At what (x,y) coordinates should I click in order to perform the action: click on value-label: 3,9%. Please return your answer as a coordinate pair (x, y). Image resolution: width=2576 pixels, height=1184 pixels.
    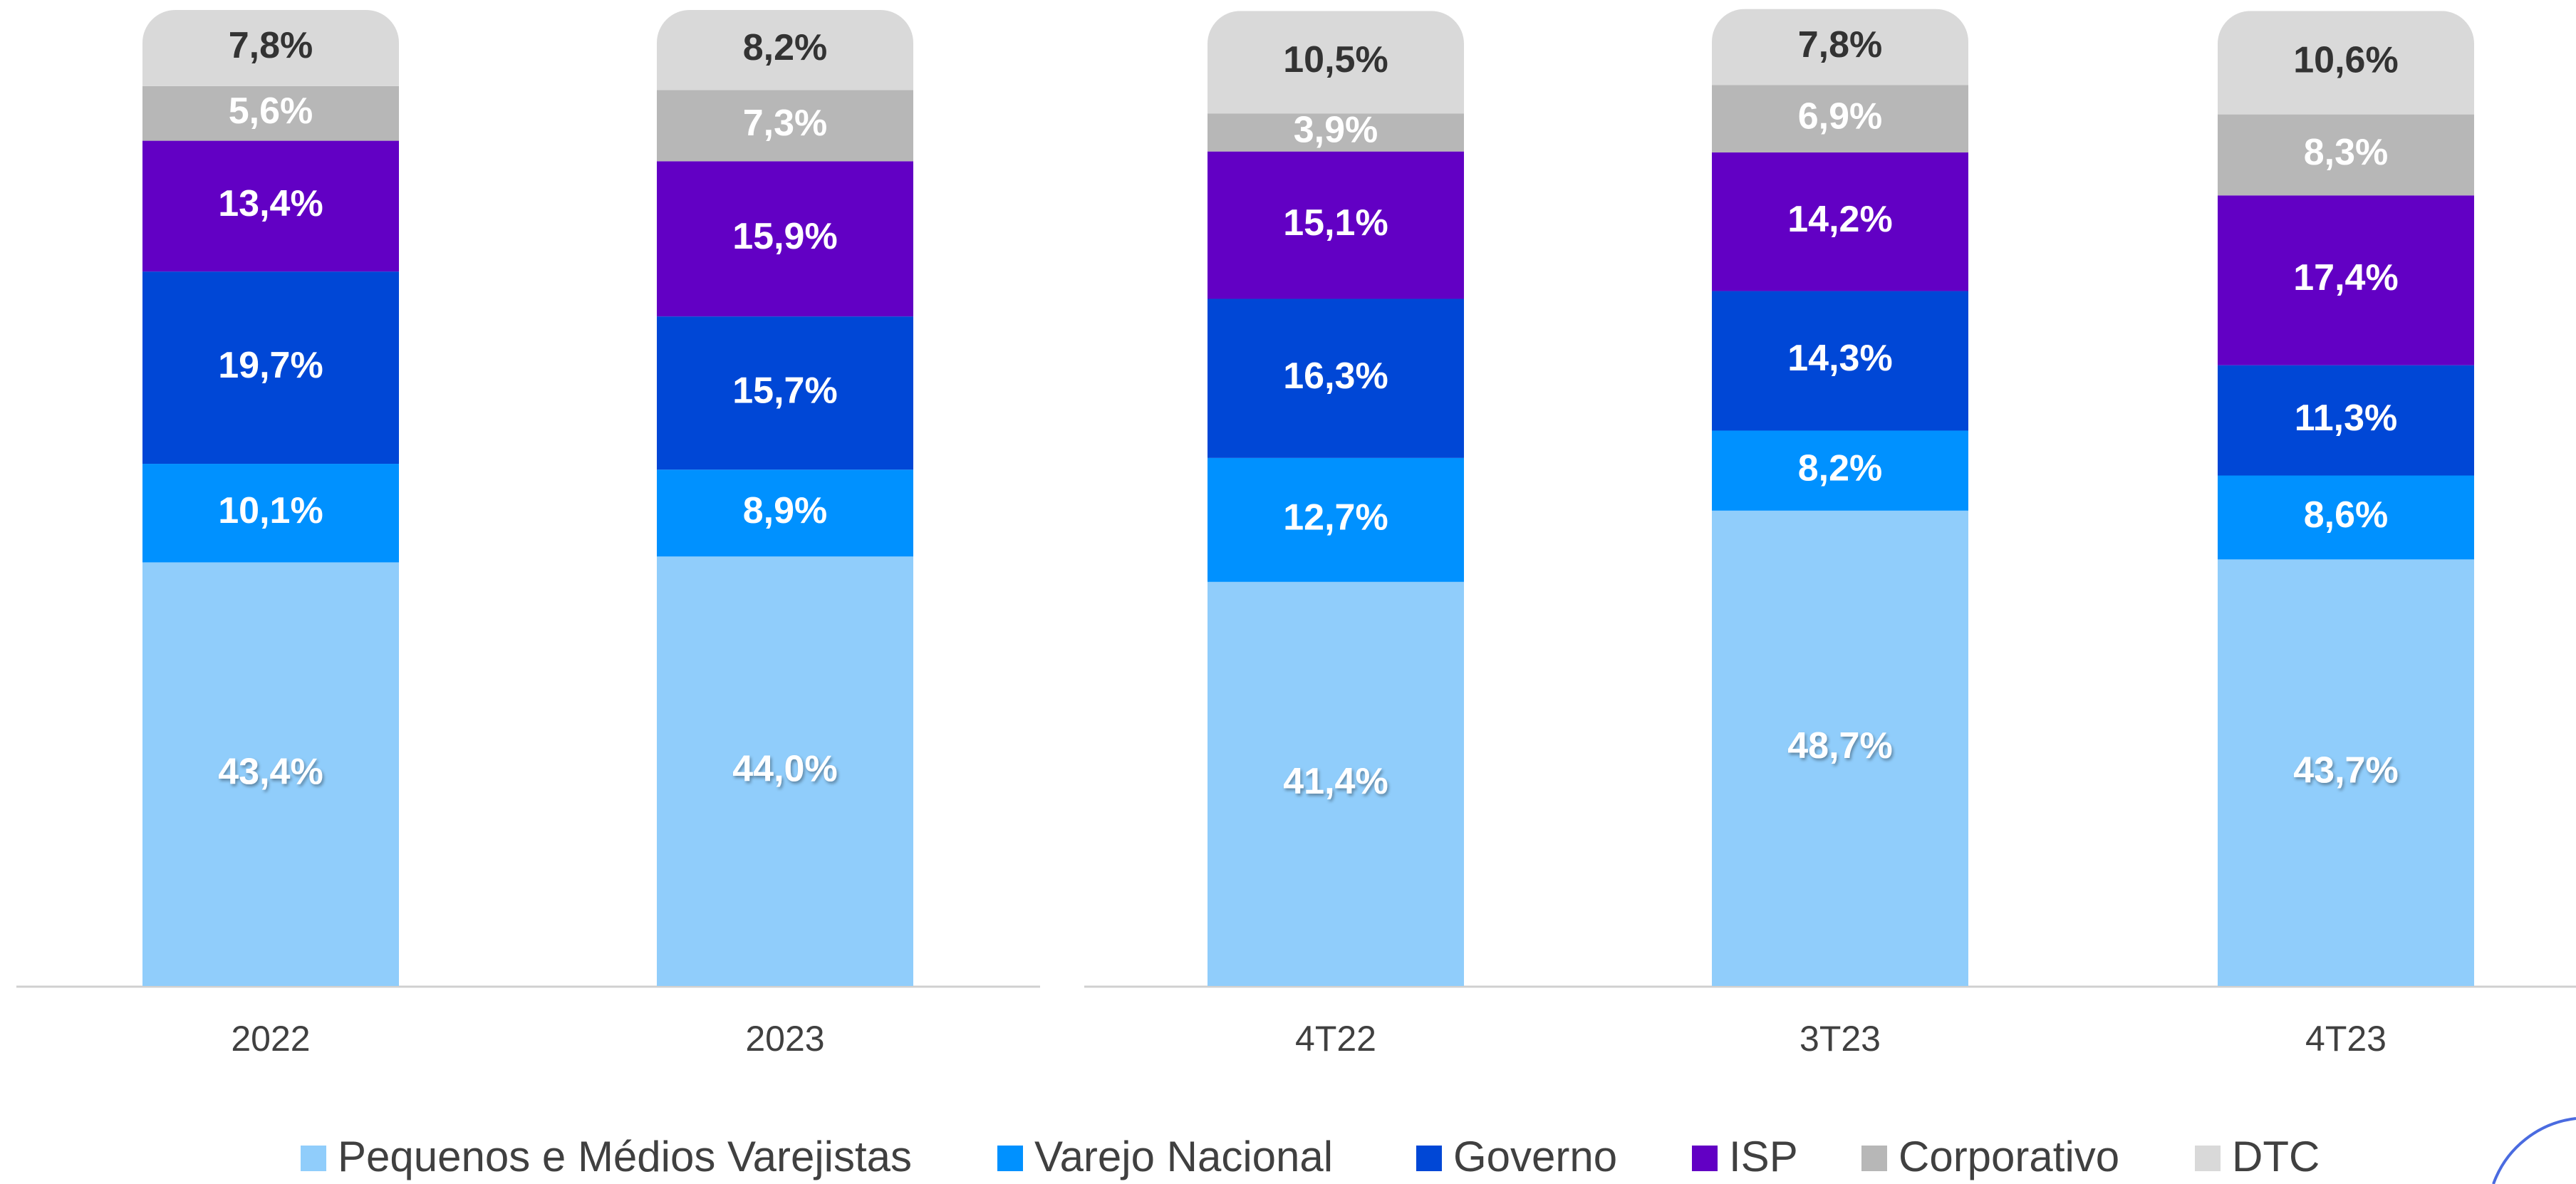
    Looking at the image, I should click on (1336, 130).